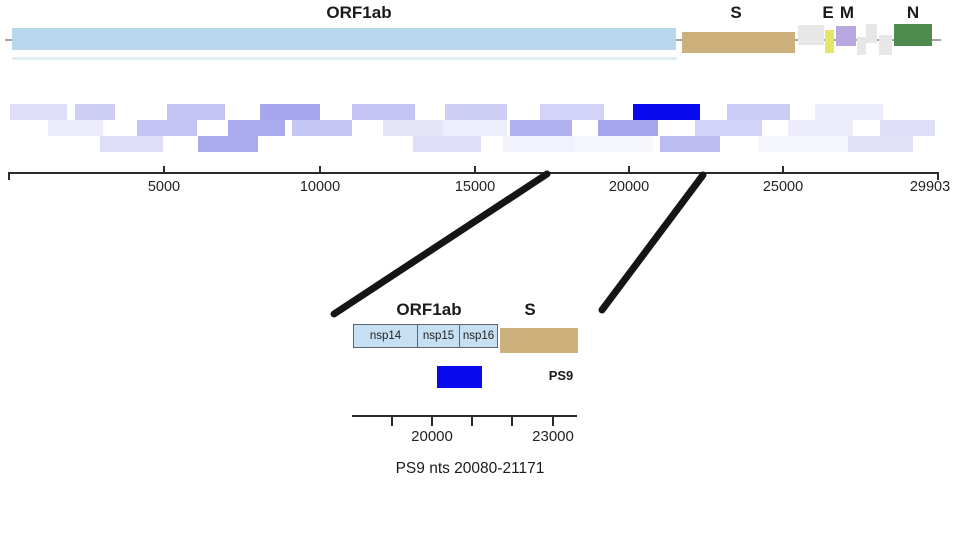 The width and height of the screenshot is (959, 543). Describe the element at coordinates (561, 375) in the screenshot. I see `ps9-label: PS9` at that location.